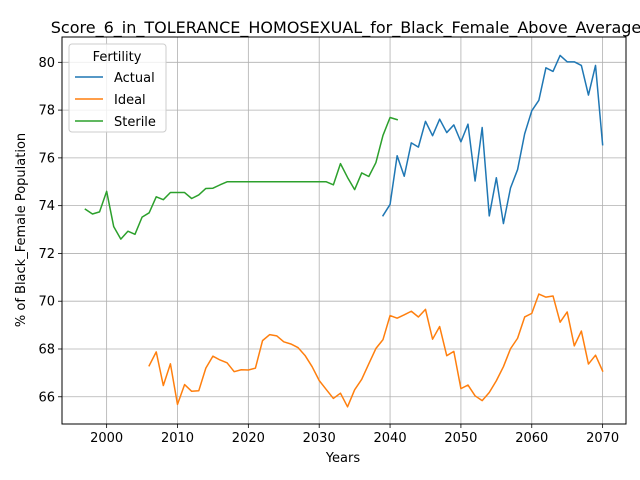 The image size is (640, 480). Describe the element at coordinates (343, 458) in the screenshot. I see `x-axis-label: Years` at that location.